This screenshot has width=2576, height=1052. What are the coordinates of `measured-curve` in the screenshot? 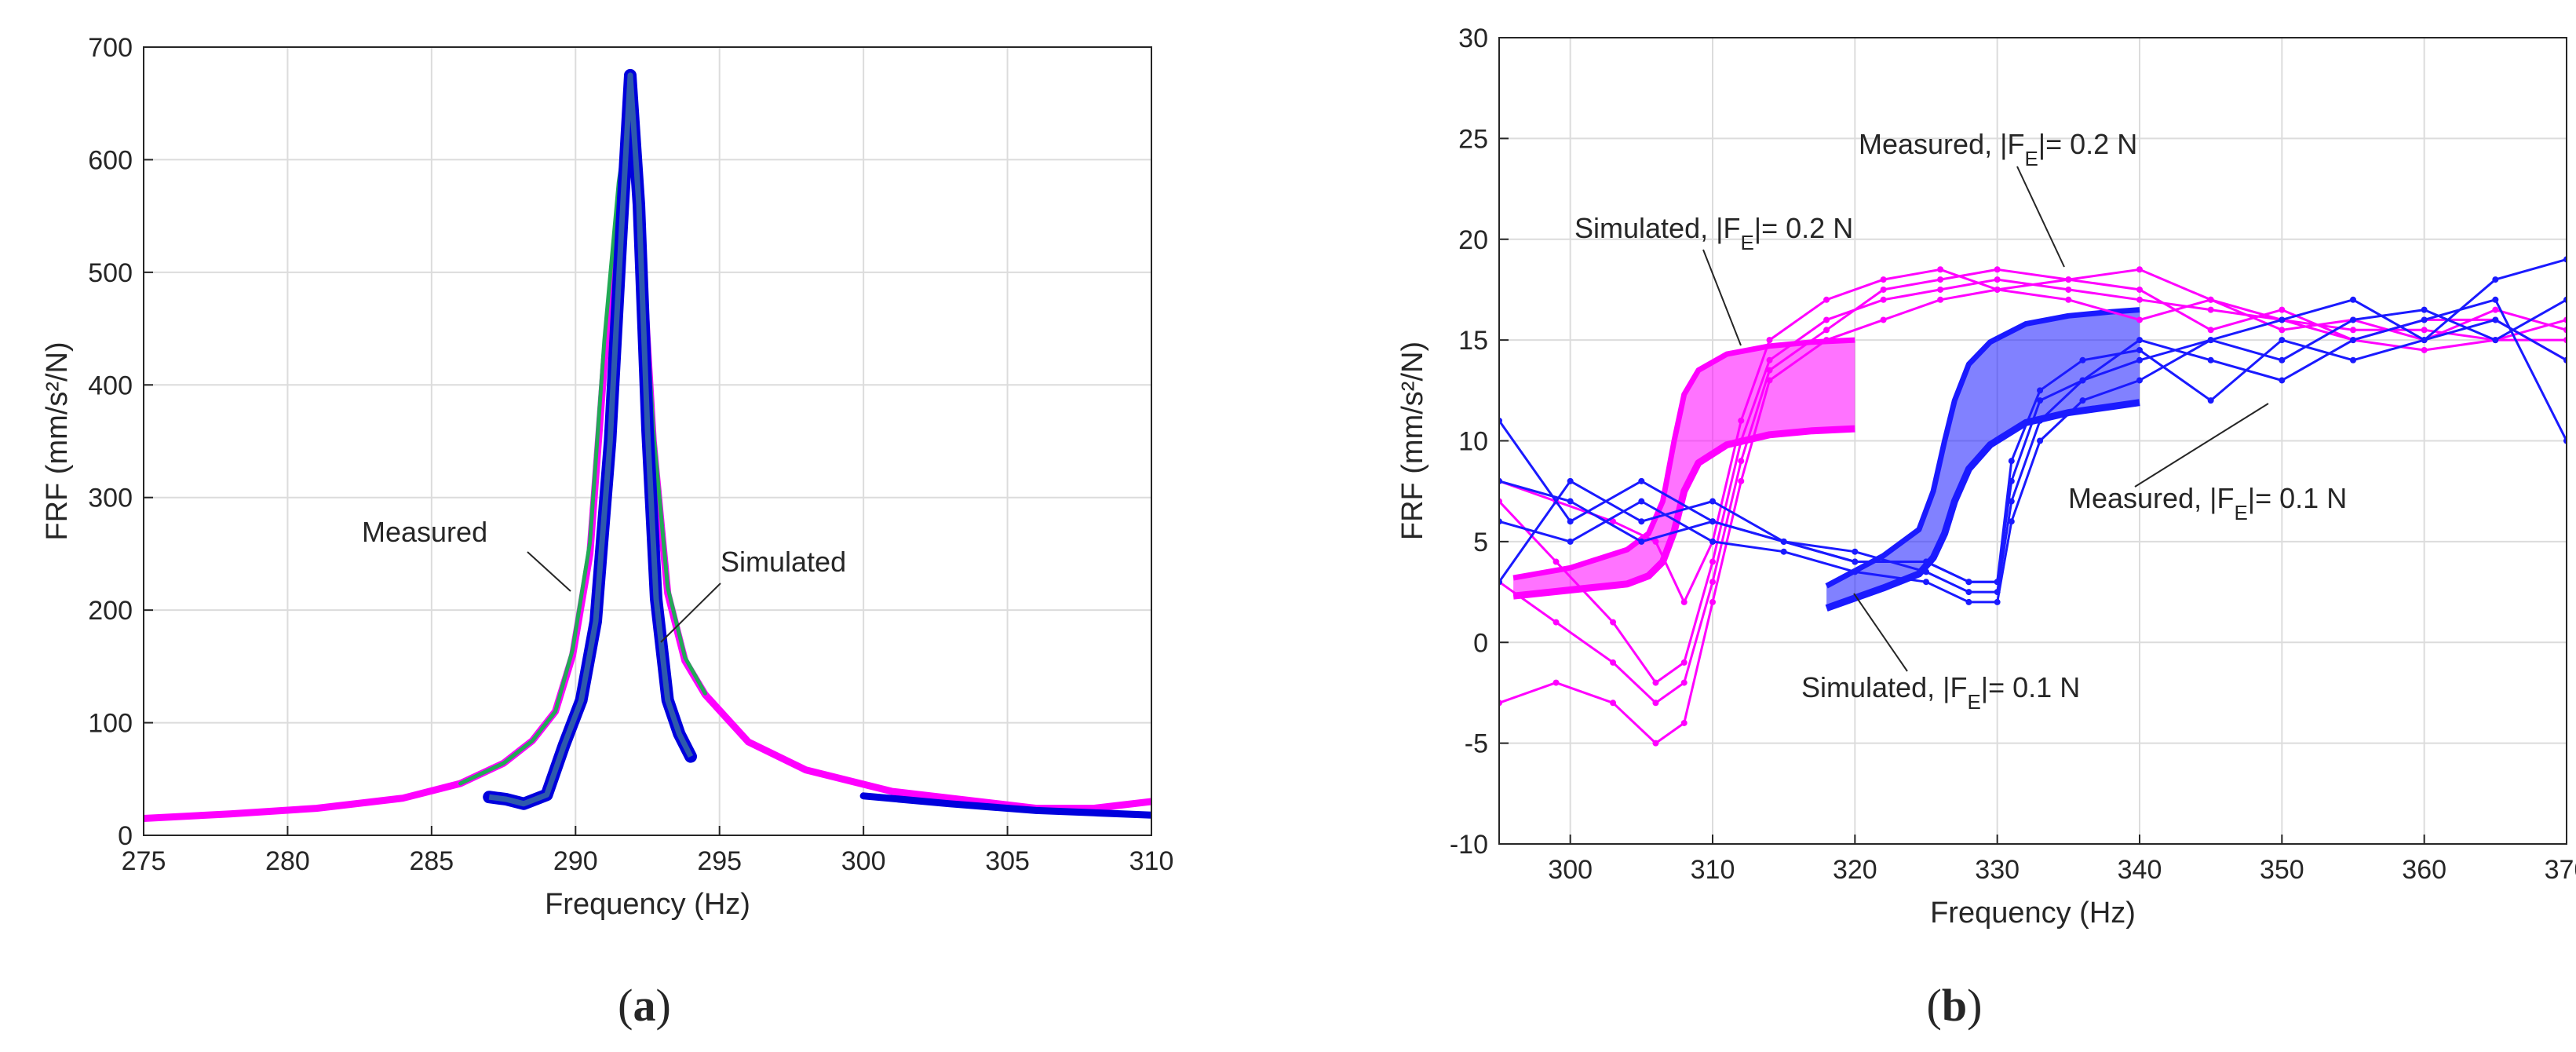 It's located at (1005, 805).